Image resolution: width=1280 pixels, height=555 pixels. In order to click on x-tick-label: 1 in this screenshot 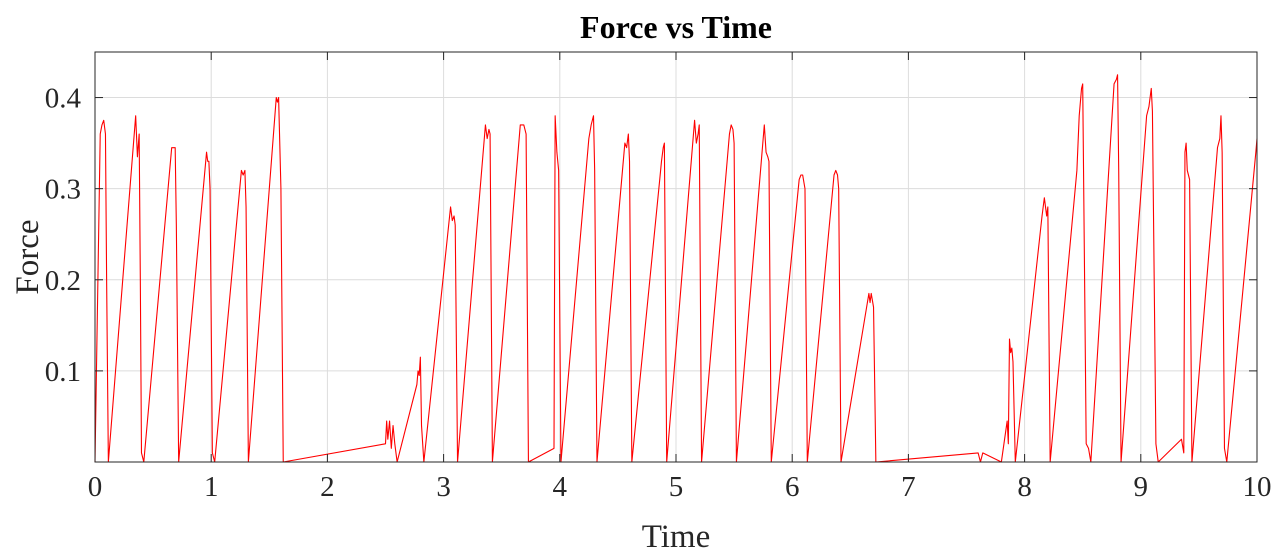, I will do `click(211, 487)`.